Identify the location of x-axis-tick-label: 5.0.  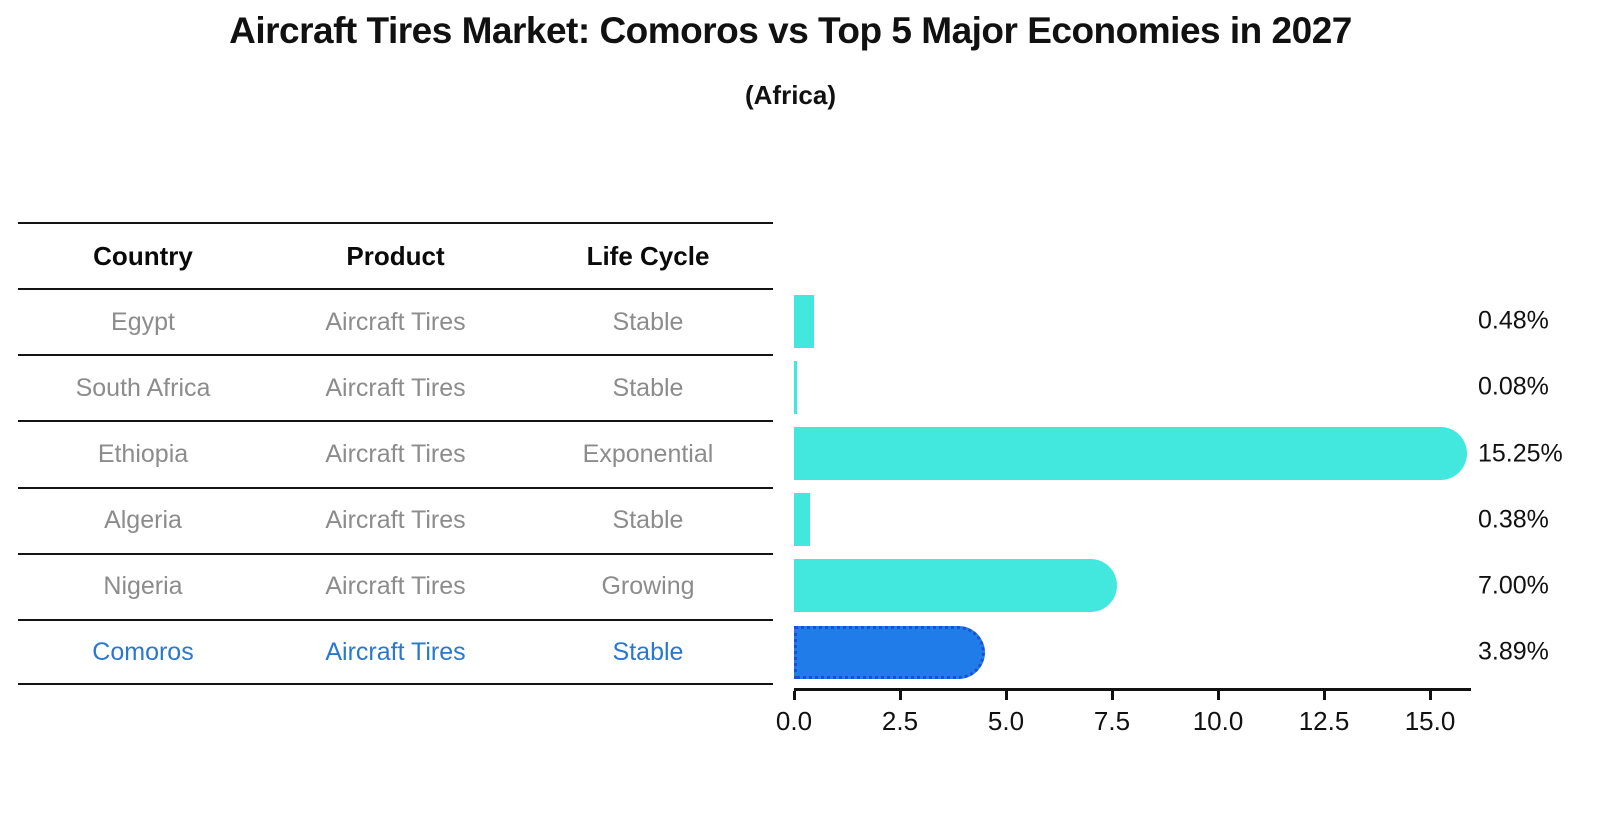
(1006, 721).